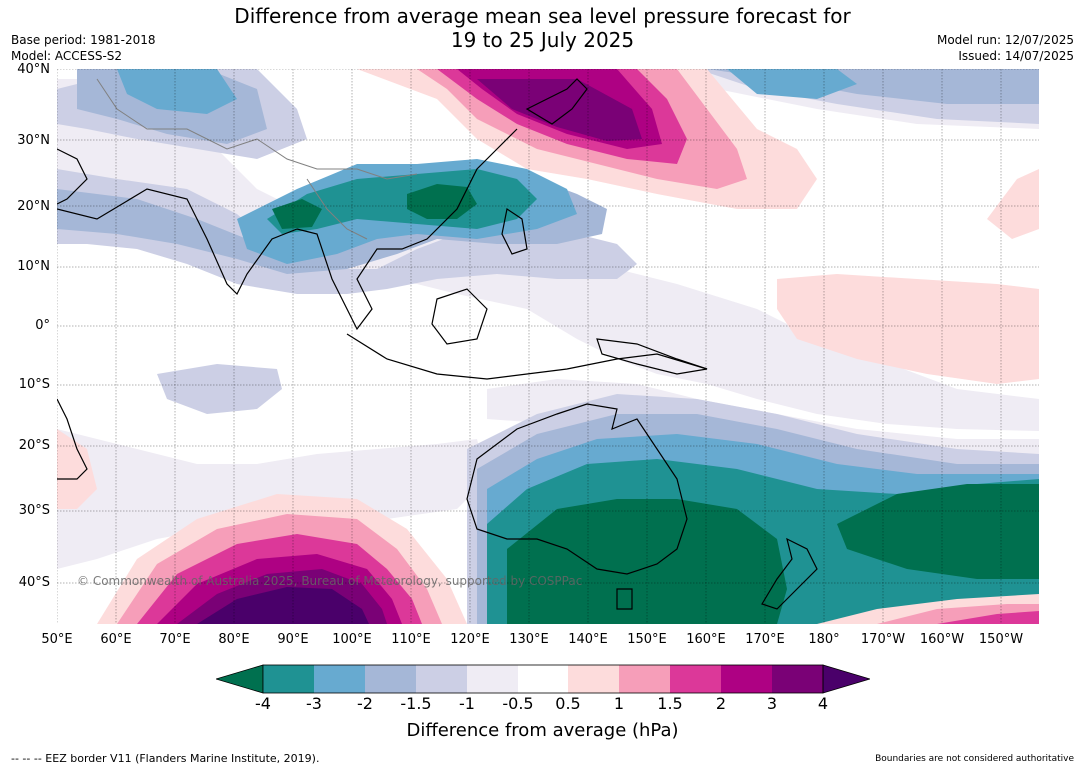 This screenshot has height=770, width=1085. I want to click on meta-left: Base period: 1981-2018 Model: ACCESS-S2, so click(83, 48).